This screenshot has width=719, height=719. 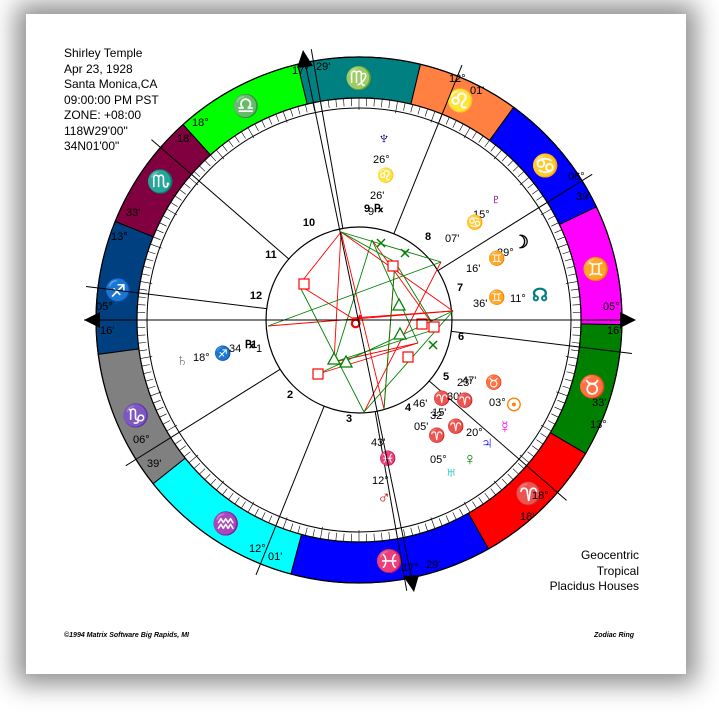 I want to click on planet-saturn-degree: 18°, so click(x=201, y=358).